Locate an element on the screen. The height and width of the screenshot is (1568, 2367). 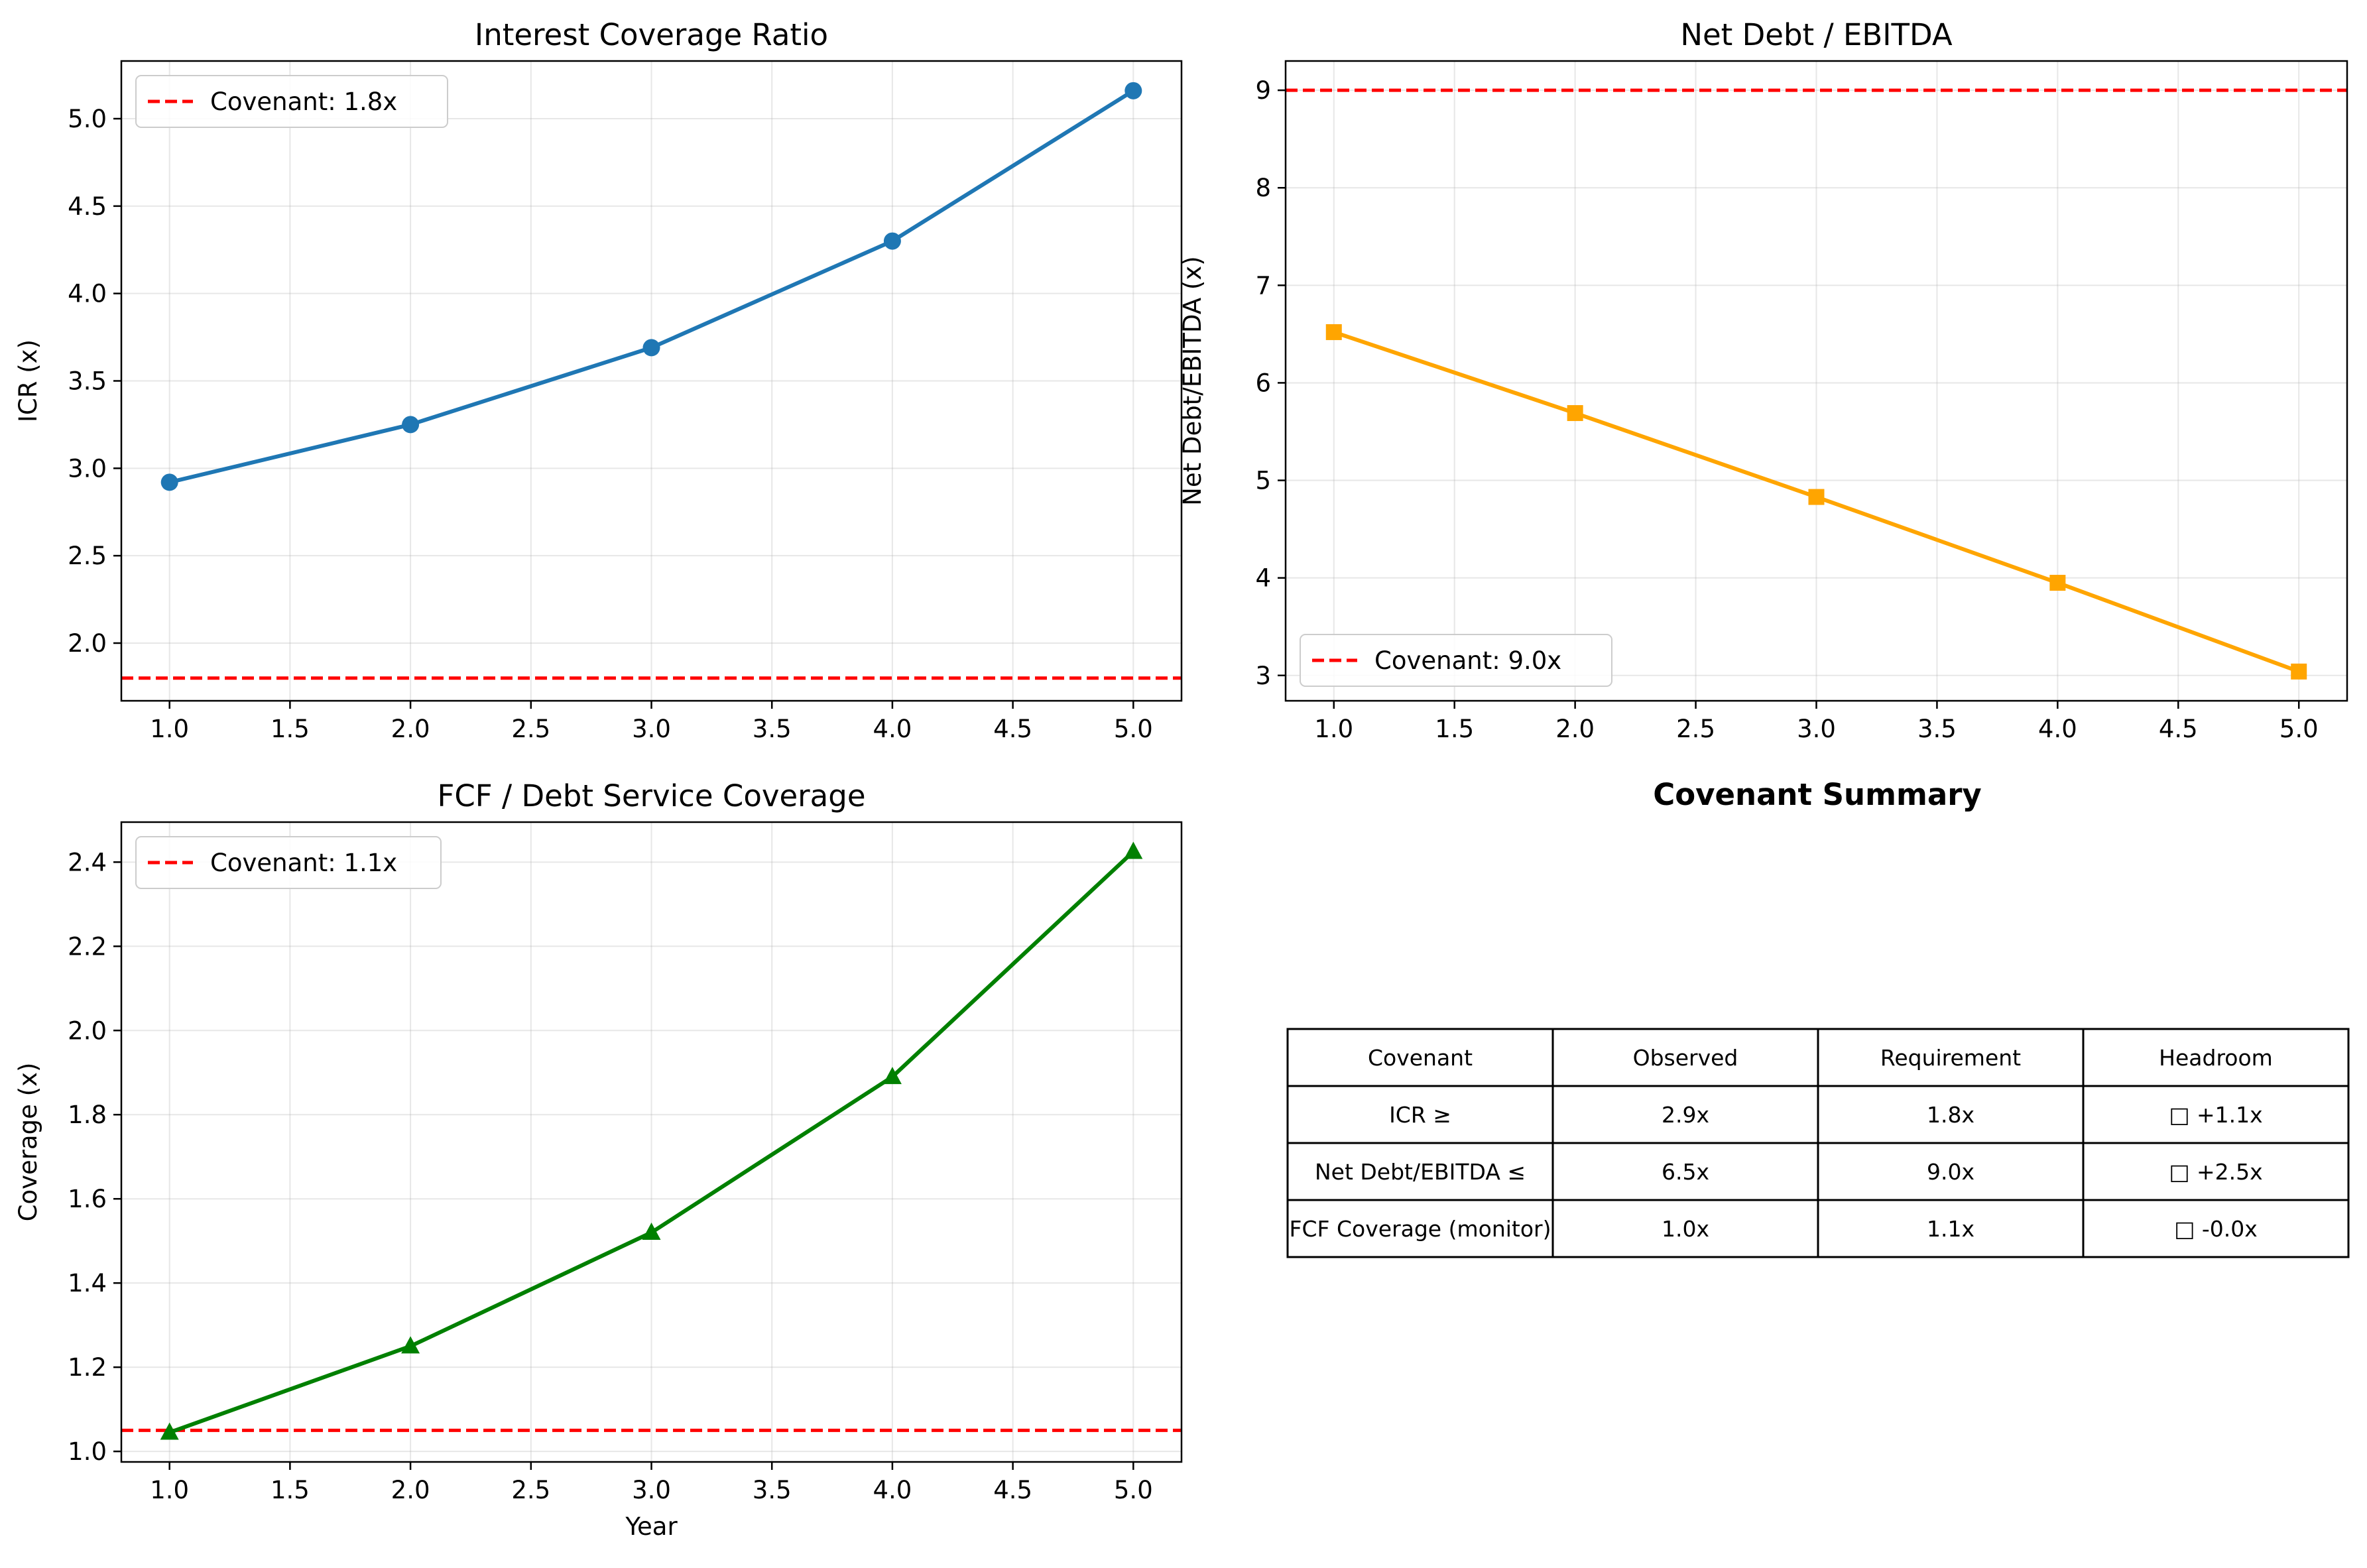
chart2-x-tick-label: 1.0 is located at coordinates (169, 1490).